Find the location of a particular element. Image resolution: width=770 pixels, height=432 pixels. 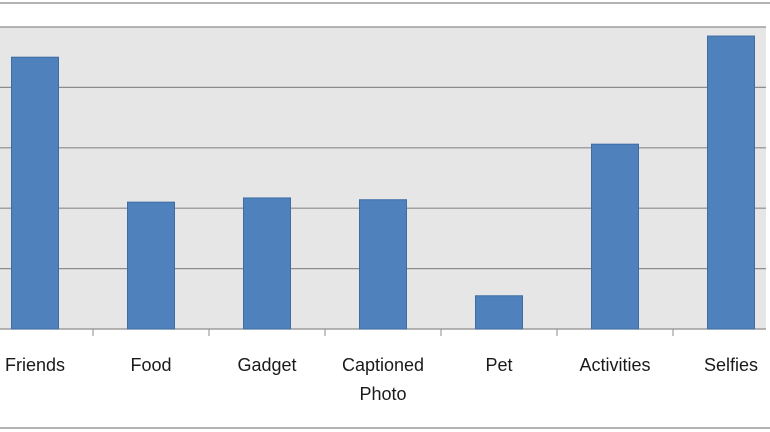

x-tick-label: Selfies is located at coordinates (731, 365).